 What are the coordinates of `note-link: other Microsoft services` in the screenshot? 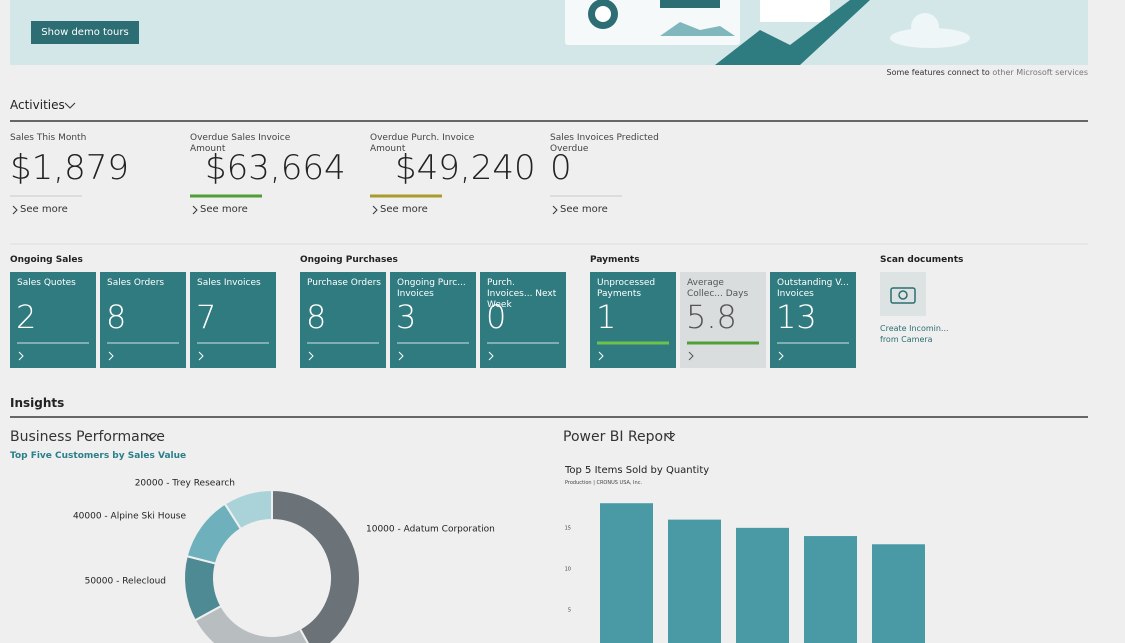 It's located at (1040, 72).